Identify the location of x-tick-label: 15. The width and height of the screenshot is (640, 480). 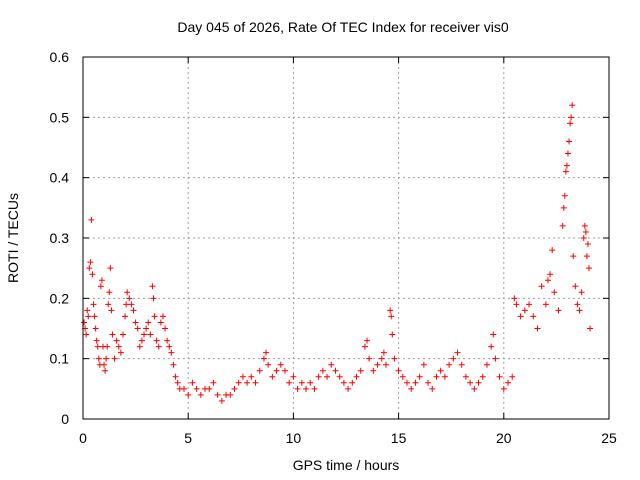
(399, 438).